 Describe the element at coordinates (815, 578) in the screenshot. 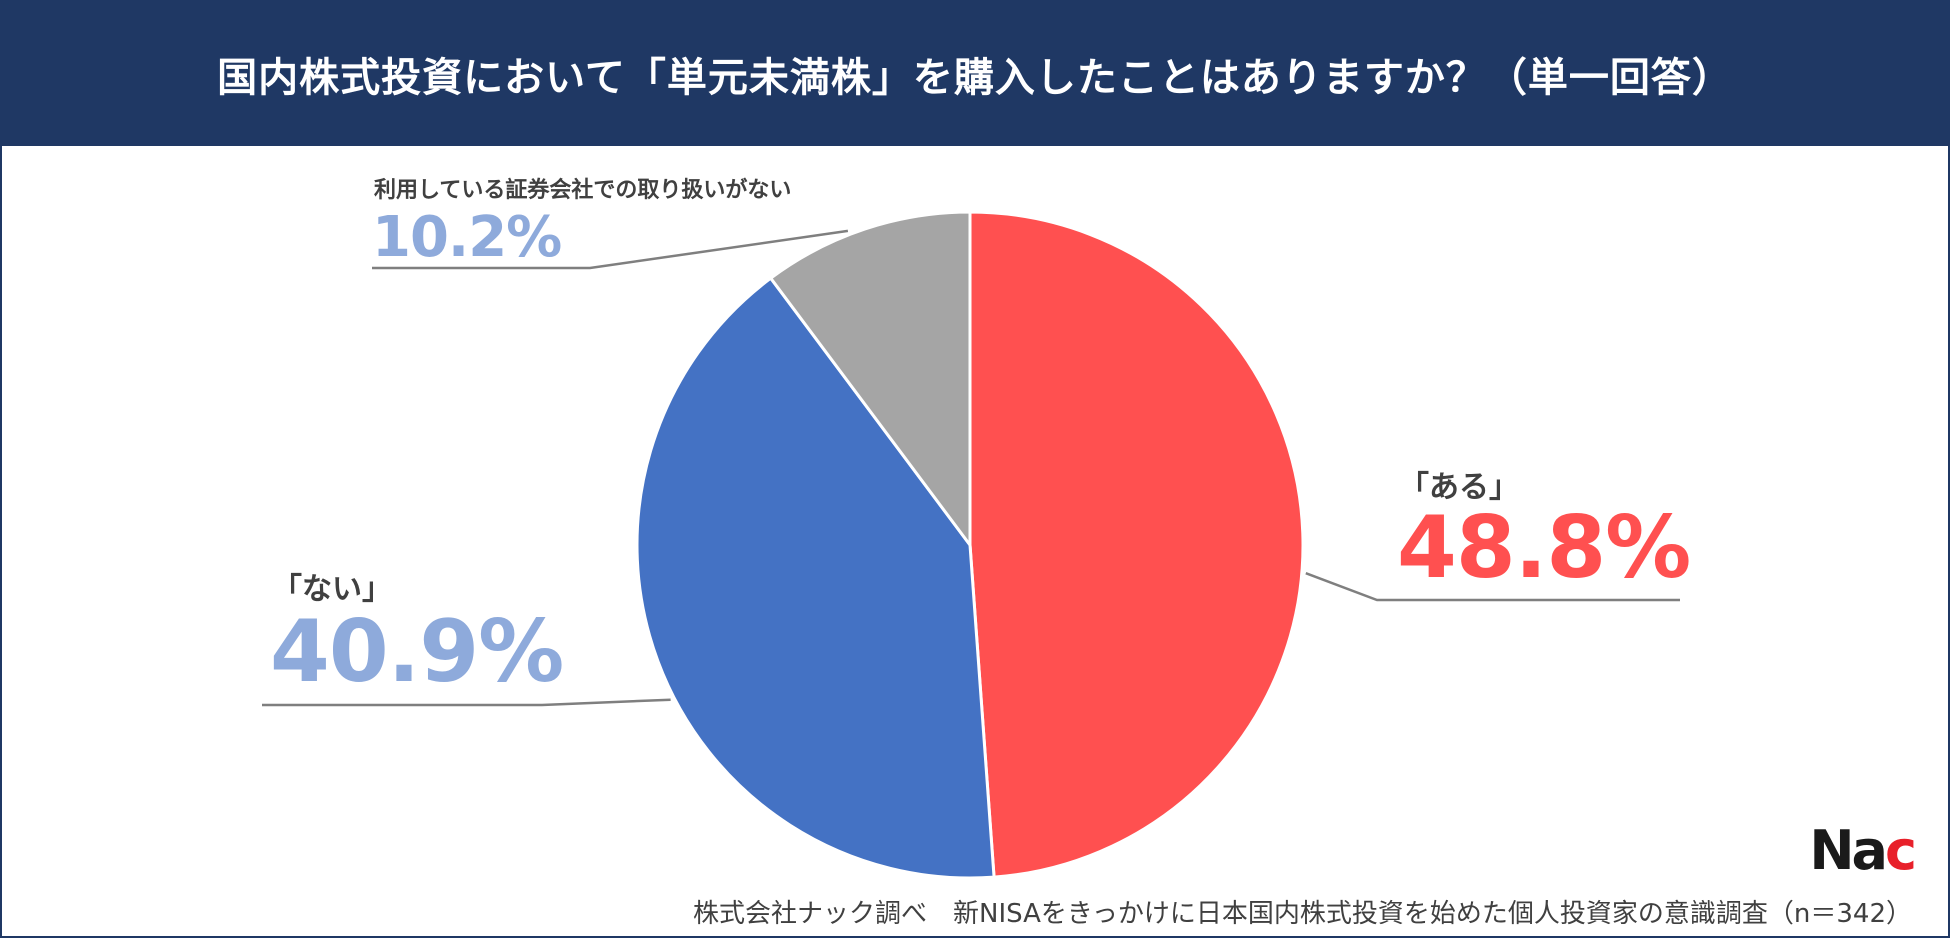

I see `pie-slice-nai` at that location.